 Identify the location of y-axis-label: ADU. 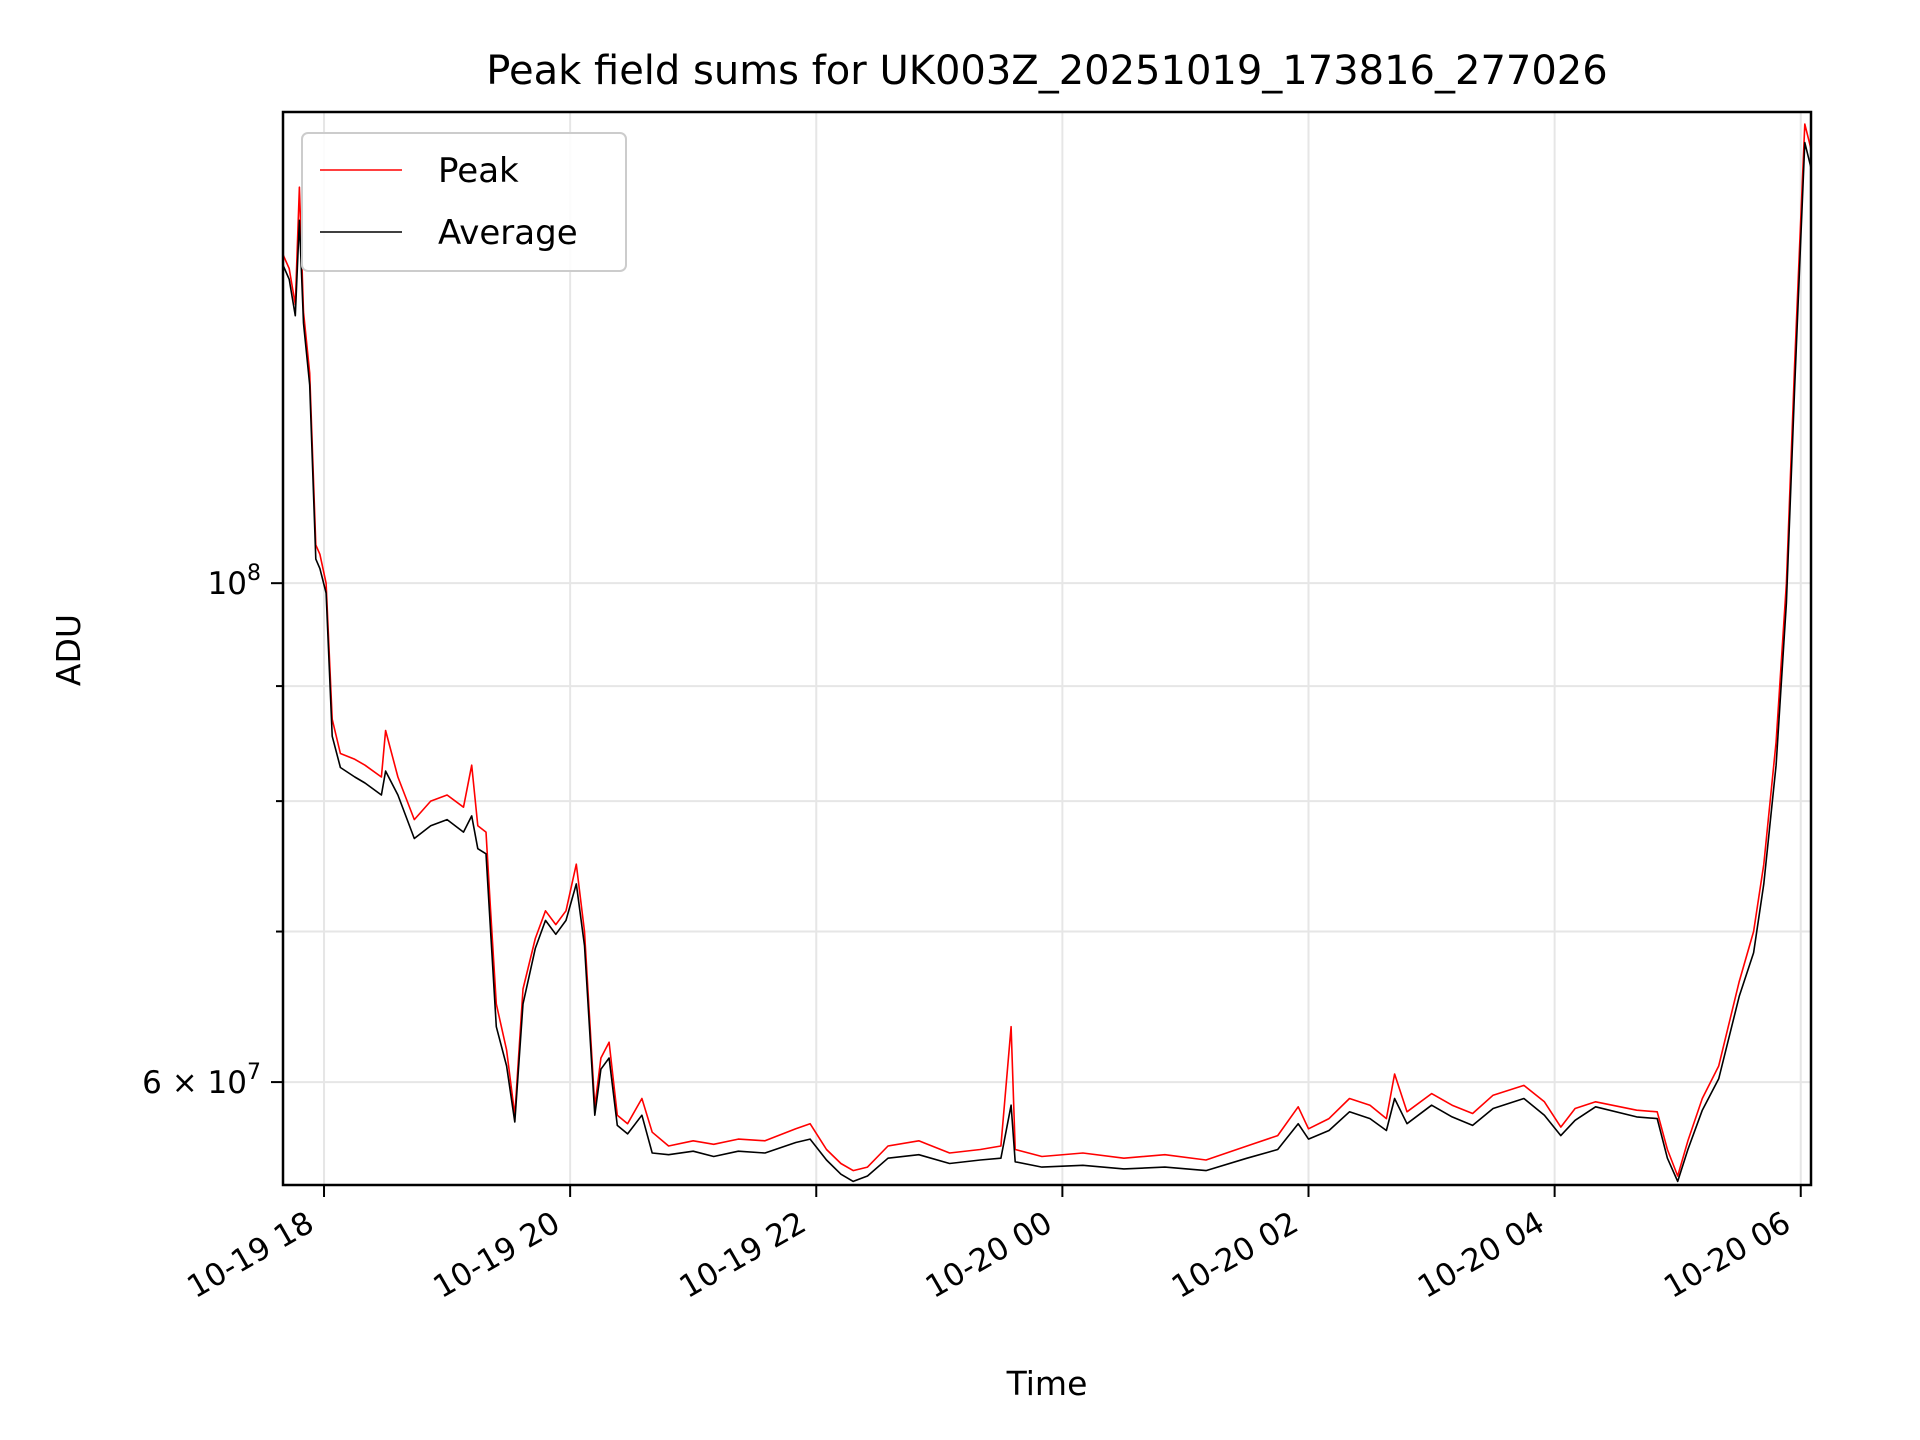
(68, 650).